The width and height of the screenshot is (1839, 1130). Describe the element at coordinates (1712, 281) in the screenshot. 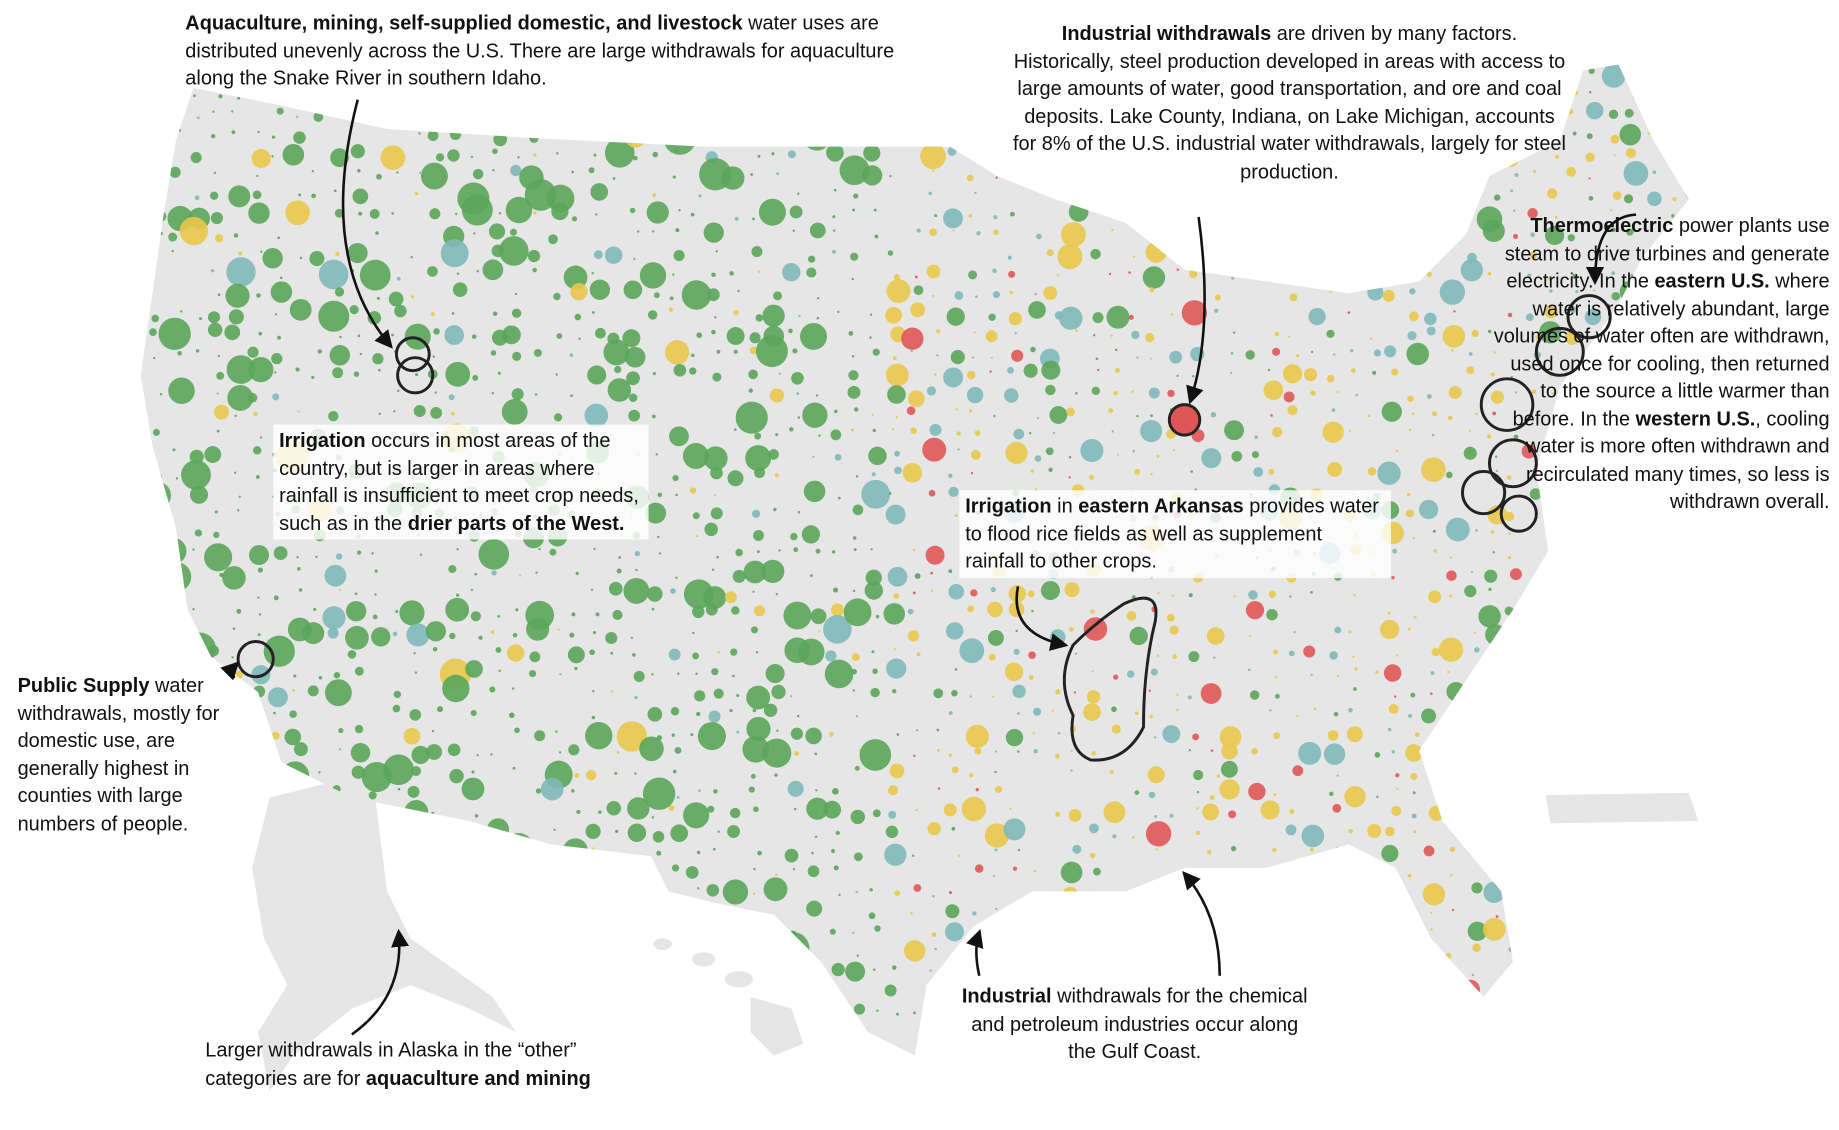

I see `annotation-text: eastern U.S.` at that location.